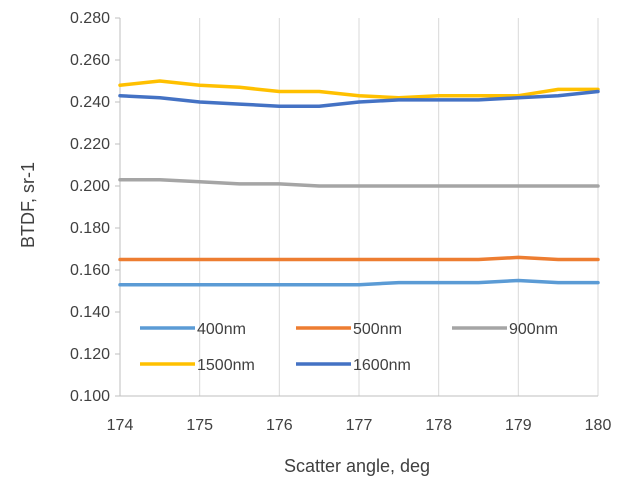 This screenshot has height=480, width=629. What do you see at coordinates (90, 186) in the screenshot?
I see `y-tick-label: 0.200` at bounding box center [90, 186].